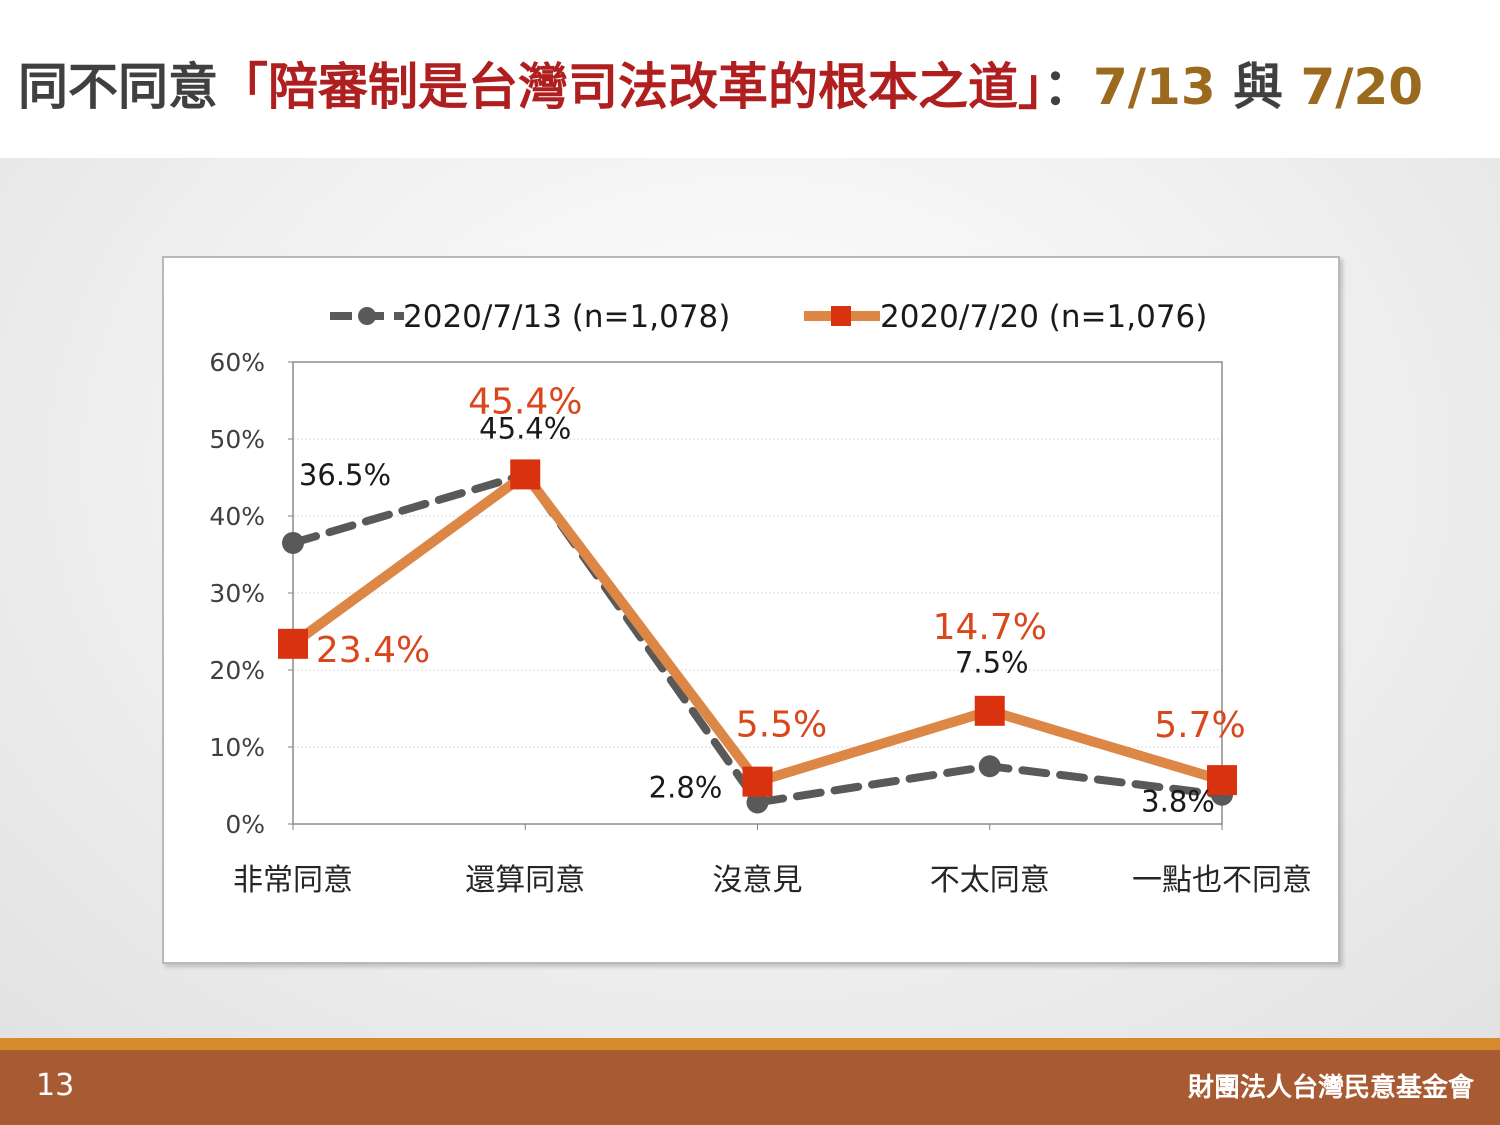  I want to click on data-label-0720: 14.7%, so click(990, 627).